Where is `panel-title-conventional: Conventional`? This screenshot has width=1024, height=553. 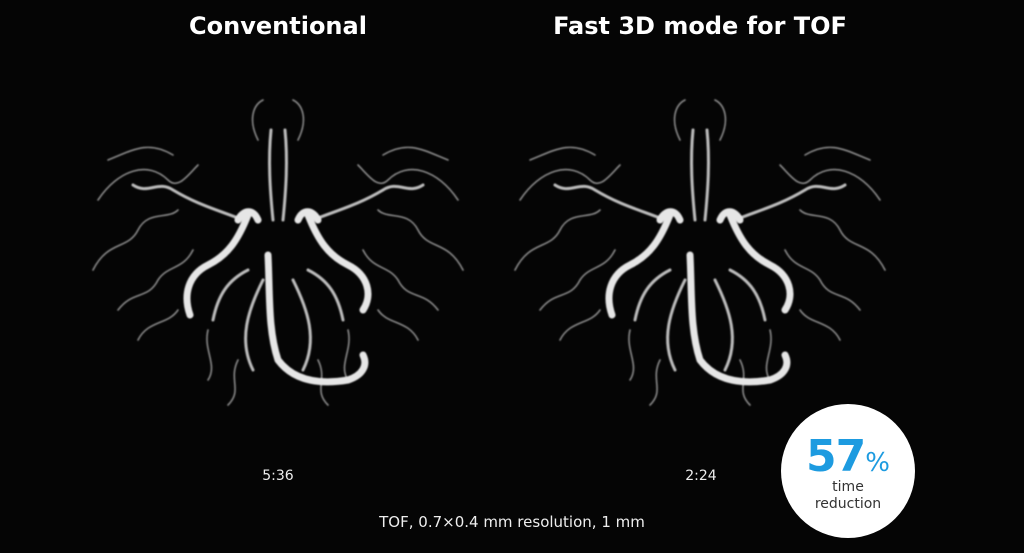
panel-title-conventional: Conventional is located at coordinates (278, 26).